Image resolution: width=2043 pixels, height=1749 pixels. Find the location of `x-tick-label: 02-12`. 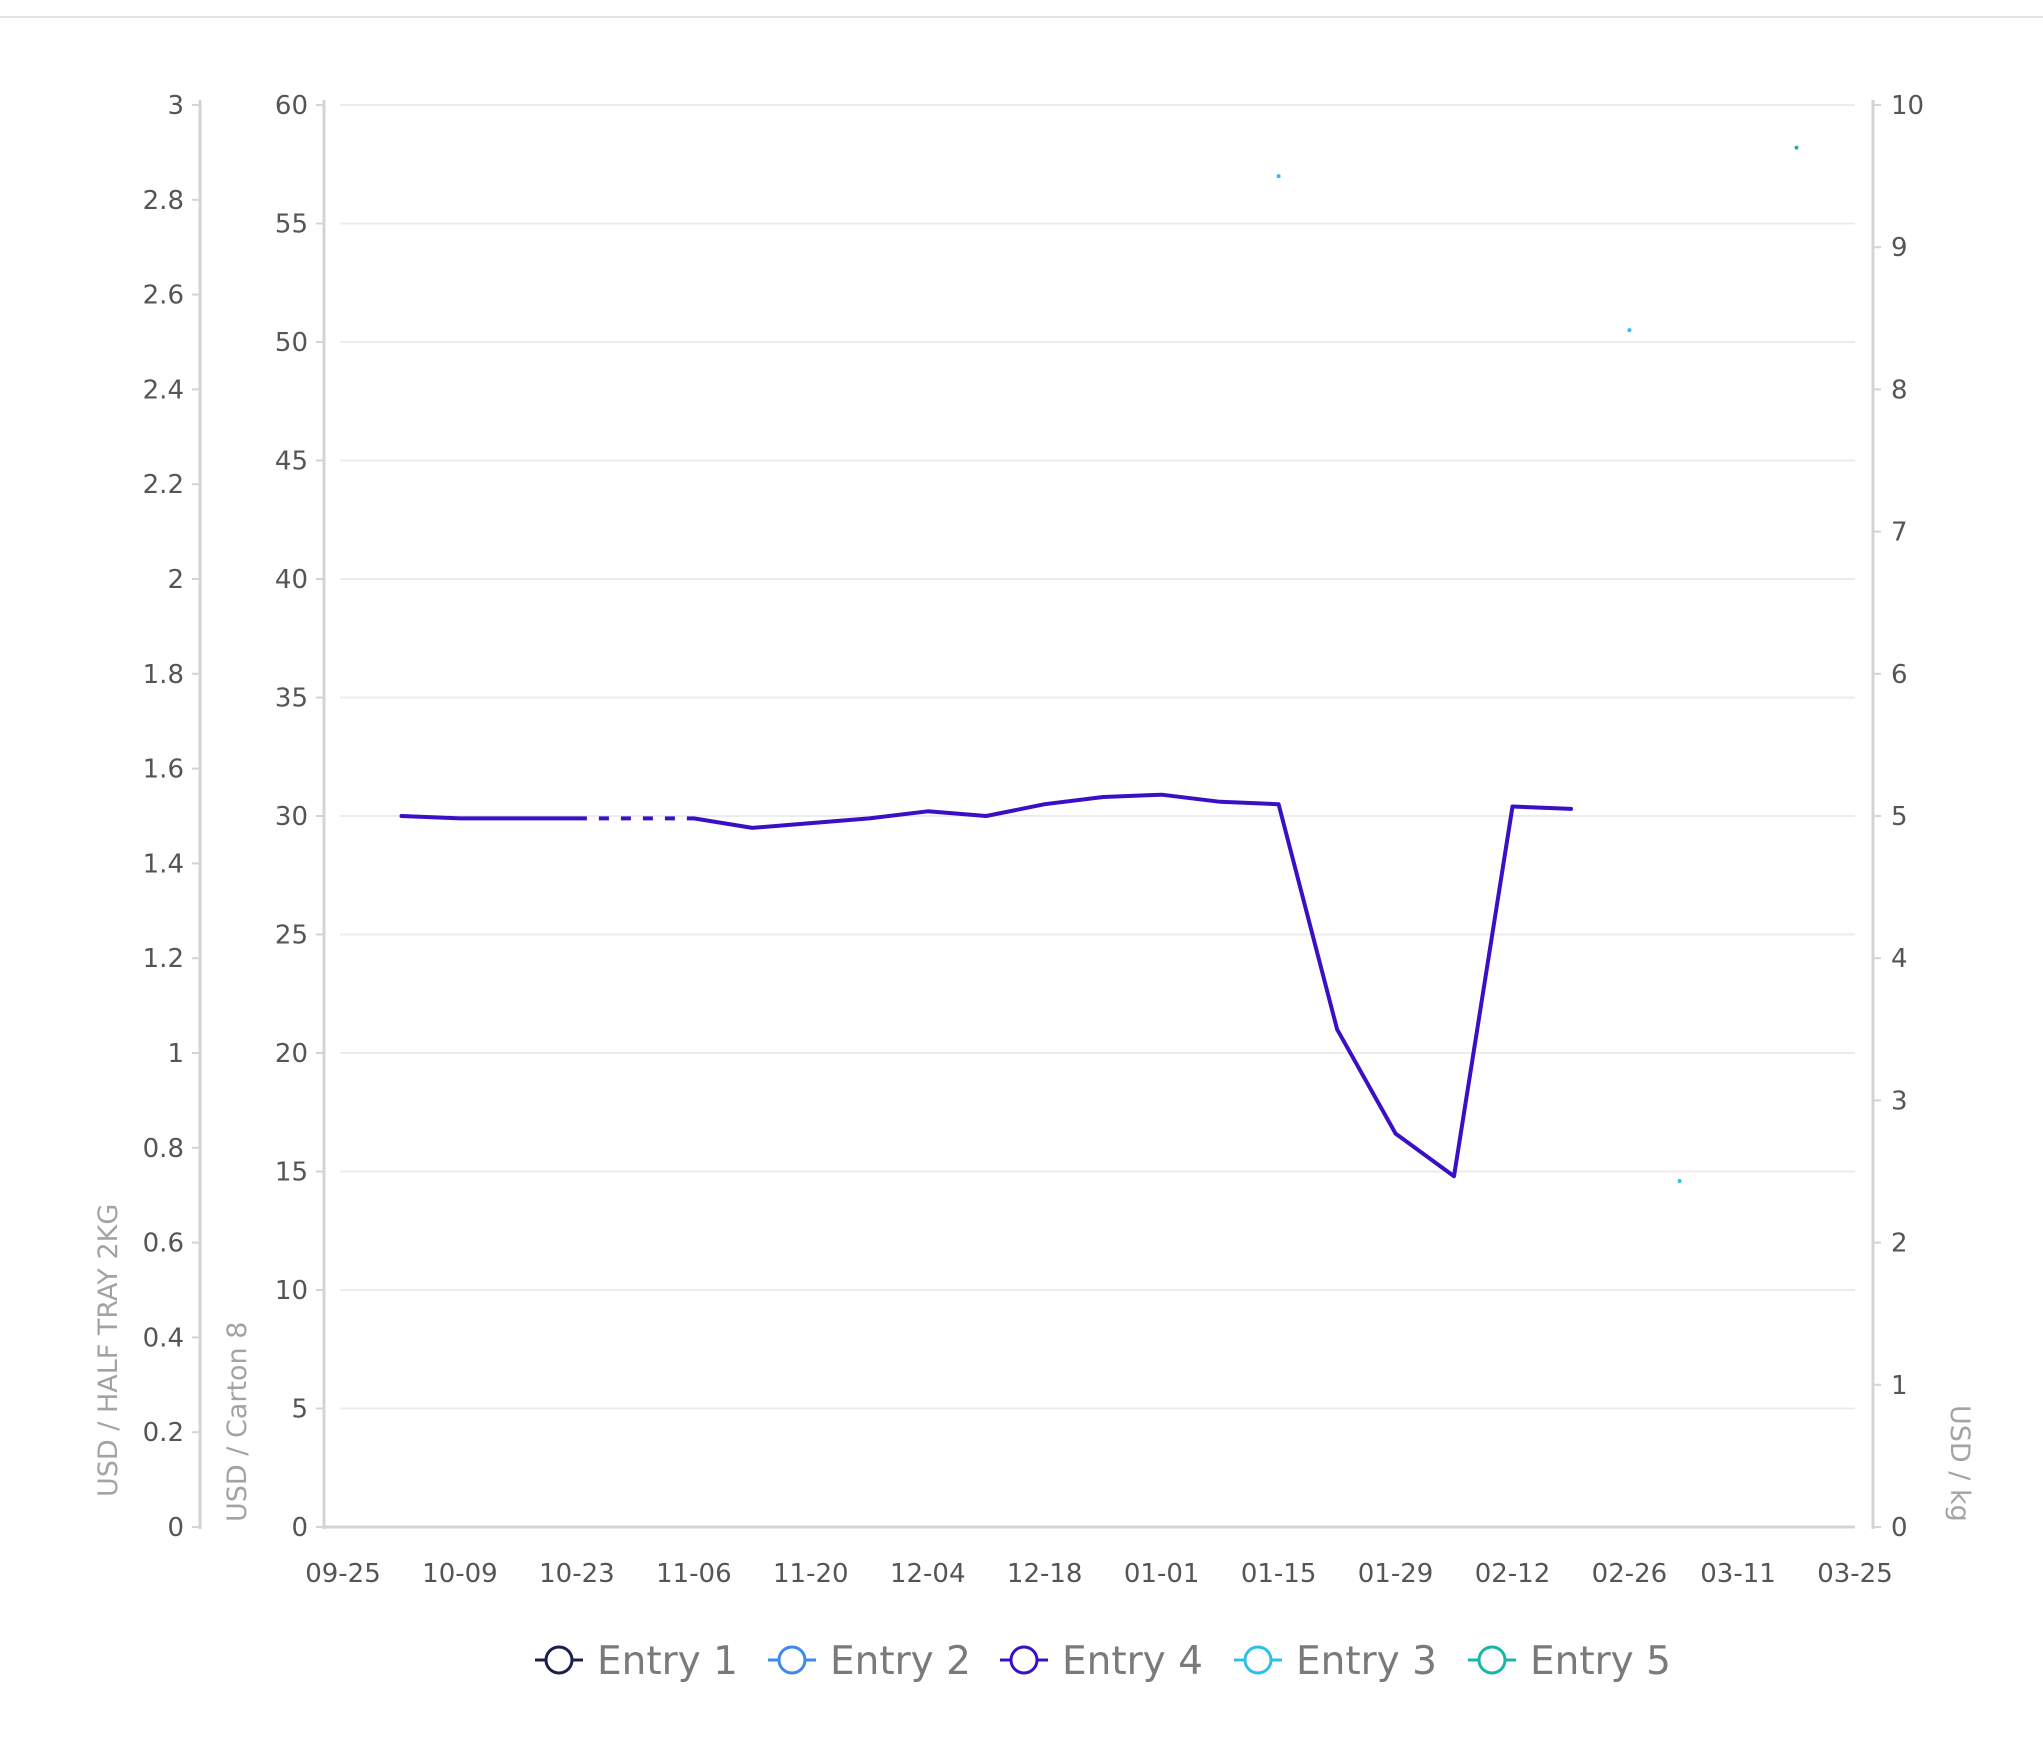

x-tick-label: 02-12 is located at coordinates (1513, 1574).